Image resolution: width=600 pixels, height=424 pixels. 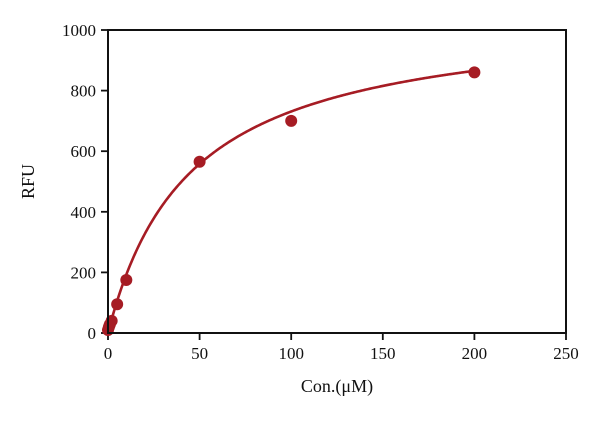 What do you see at coordinates (84, 151) in the screenshot?
I see `y-tick-label: 600` at bounding box center [84, 151].